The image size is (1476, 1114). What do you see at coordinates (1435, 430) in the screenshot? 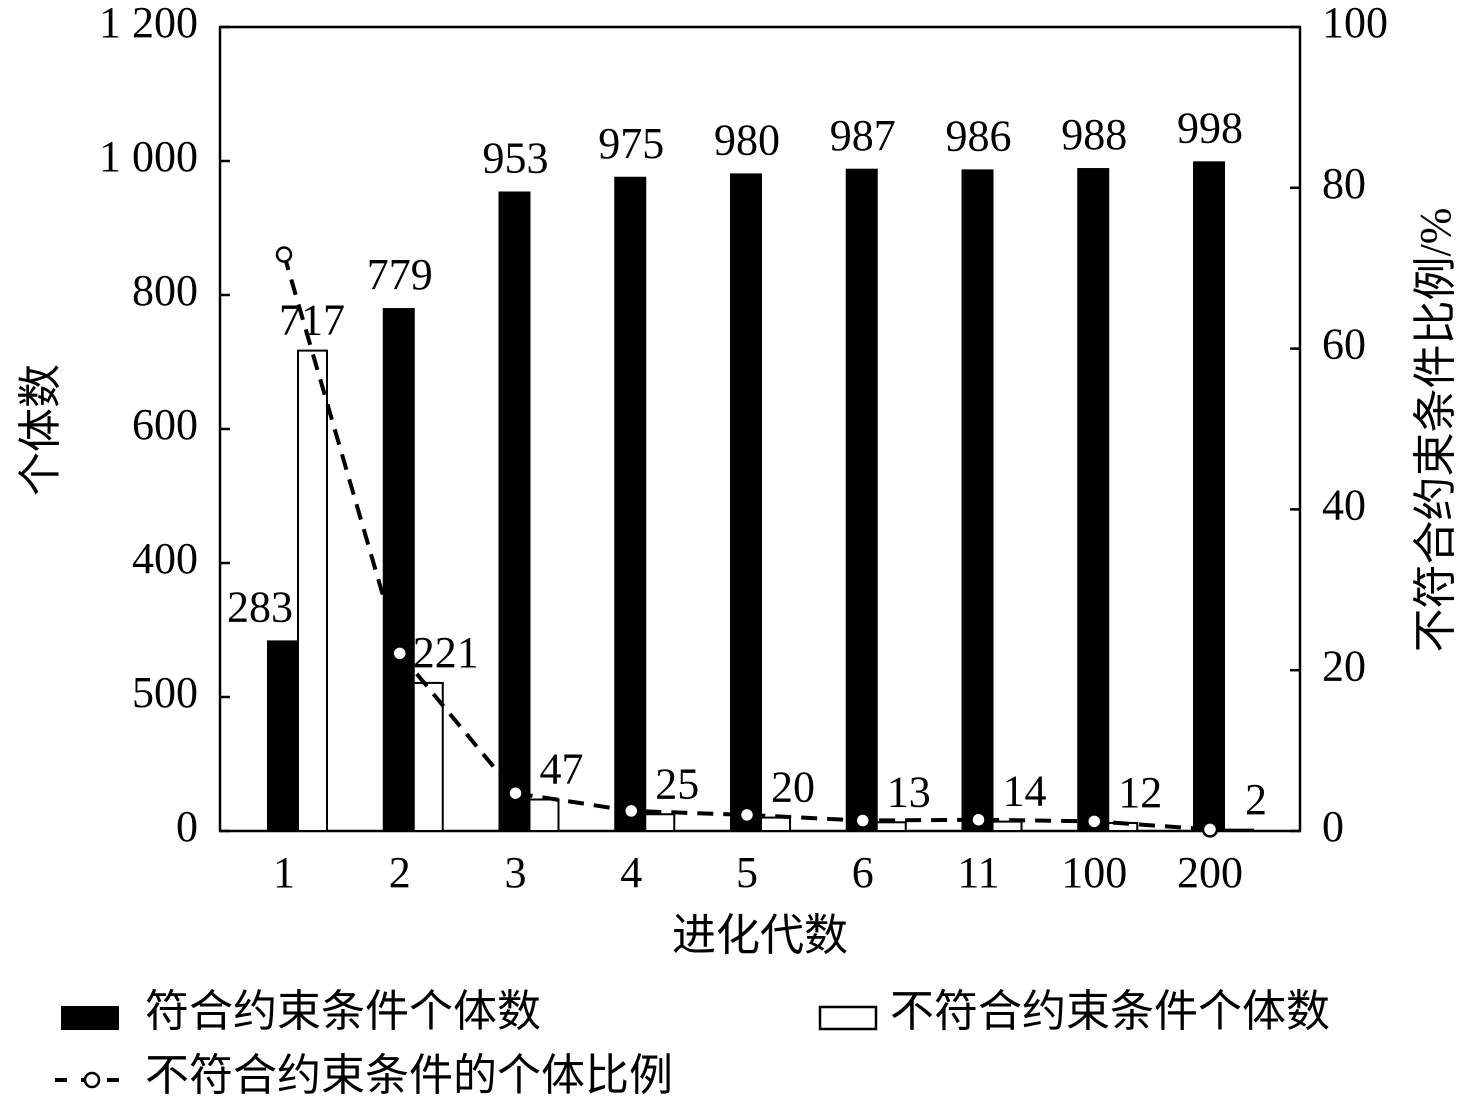
I see `y2-axis-title: 不符合约束条件比例/%` at bounding box center [1435, 430].